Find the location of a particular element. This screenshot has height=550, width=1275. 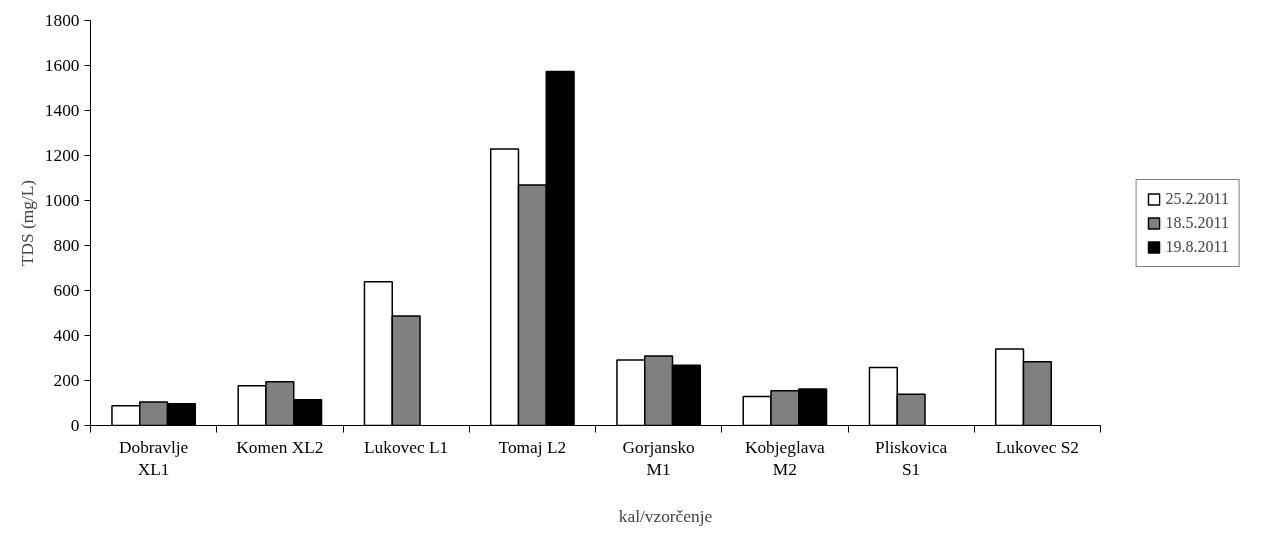

y-tick-label: 200 is located at coordinates (66, 380).